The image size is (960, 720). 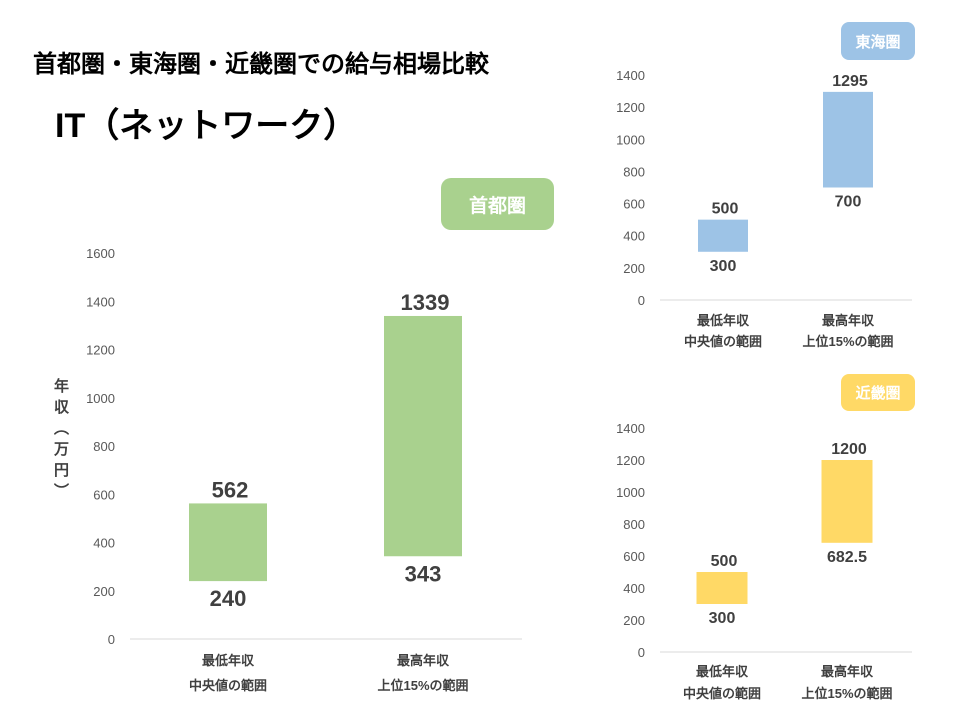 What do you see at coordinates (261, 64) in the screenshot?
I see `page-title: 首都圏・東海圏・近畿圏での給与相場比較` at bounding box center [261, 64].